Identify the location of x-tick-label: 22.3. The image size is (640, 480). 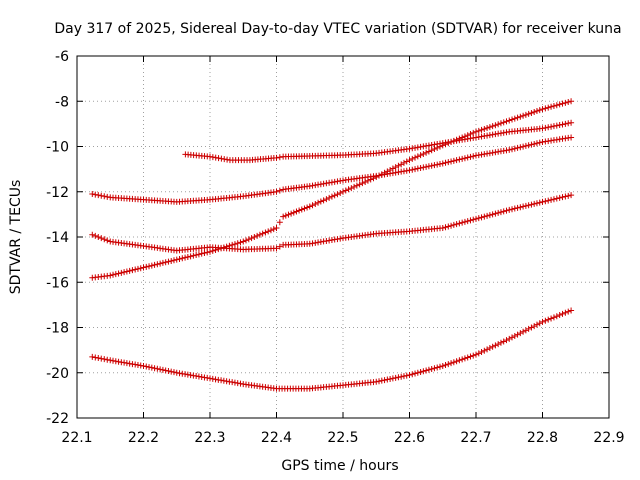
(209, 438).